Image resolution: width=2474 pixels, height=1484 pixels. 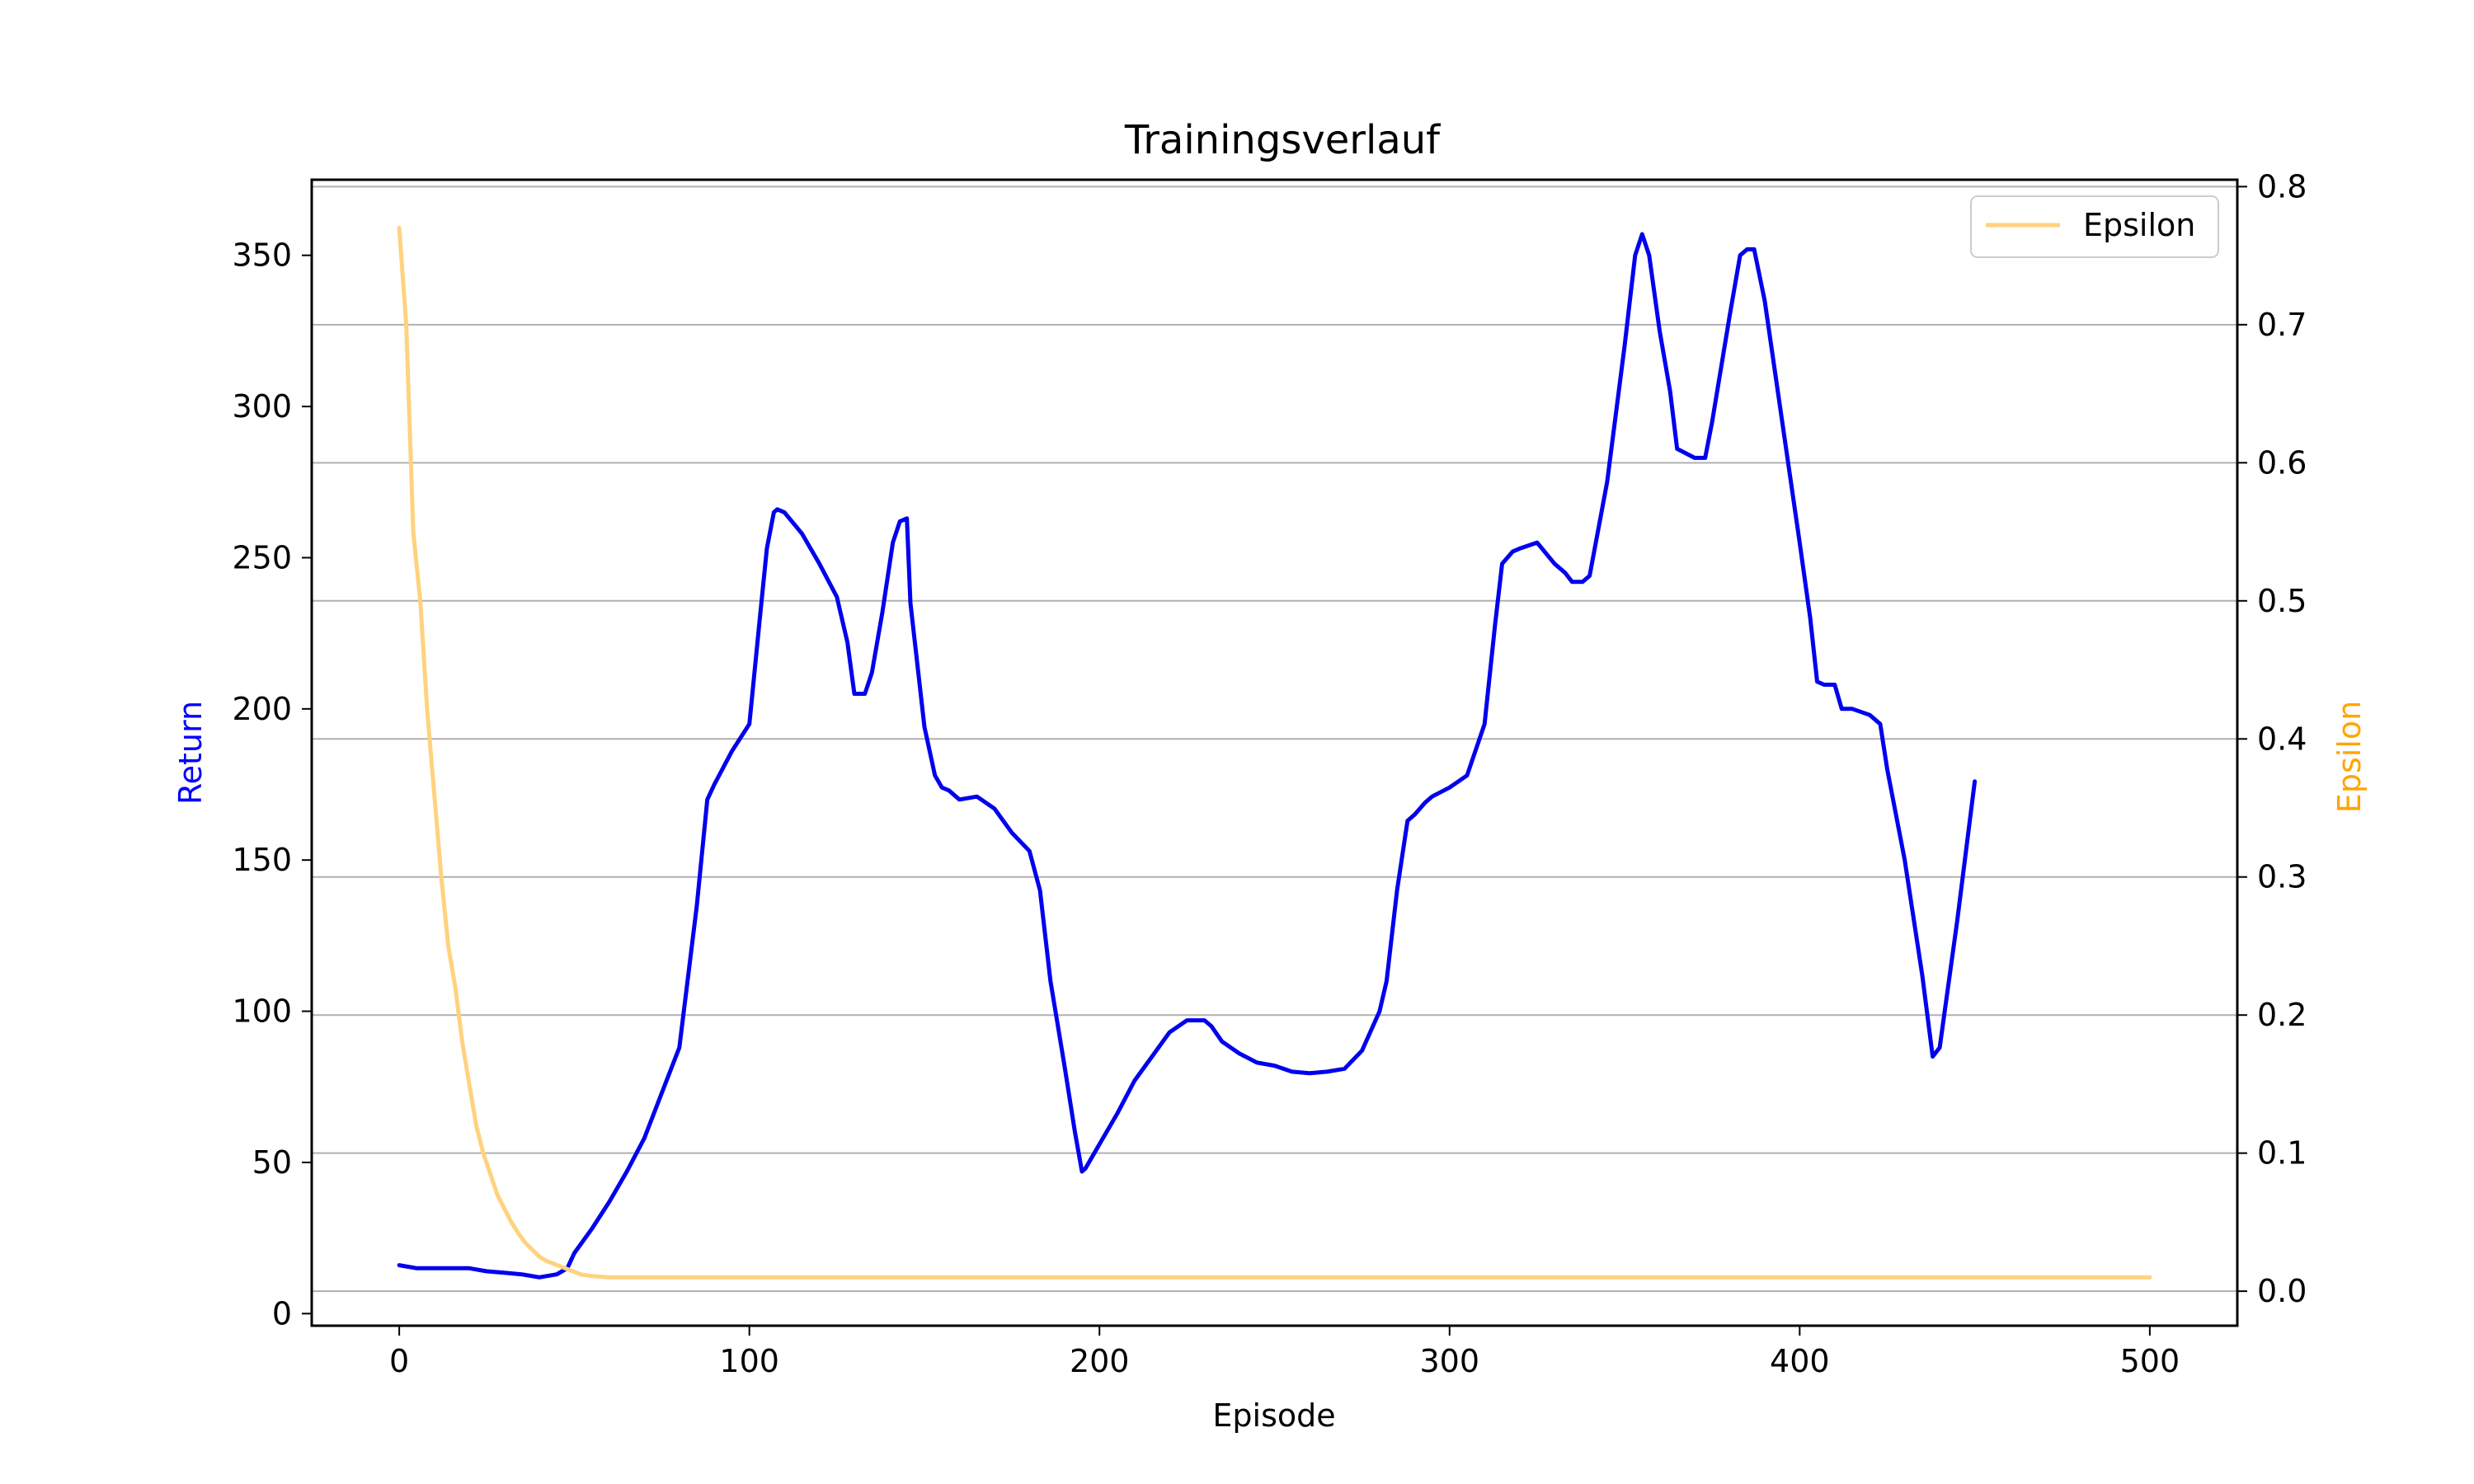 I want to click on y-left-tick-label: 100, so click(x=262, y=1011).